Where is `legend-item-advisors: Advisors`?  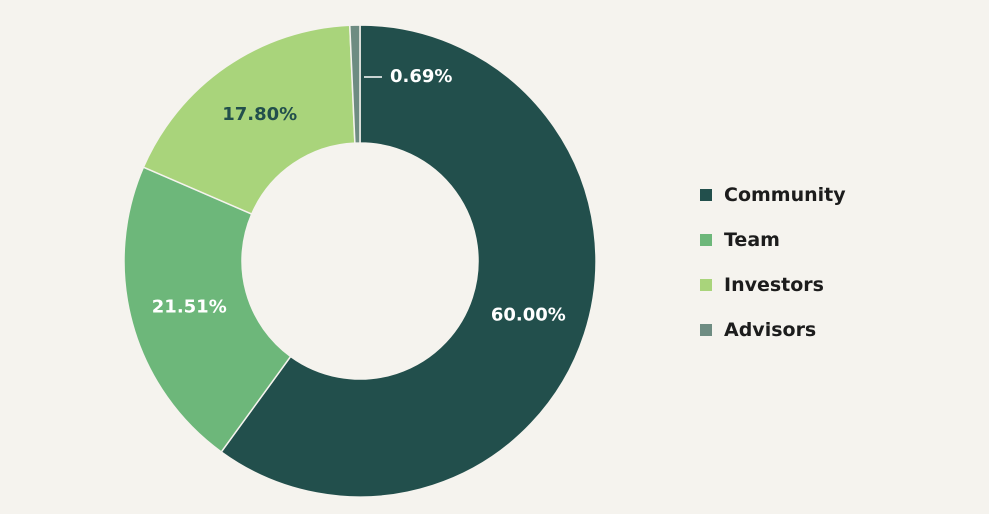
legend-item-advisors: Advisors is located at coordinates (773, 329).